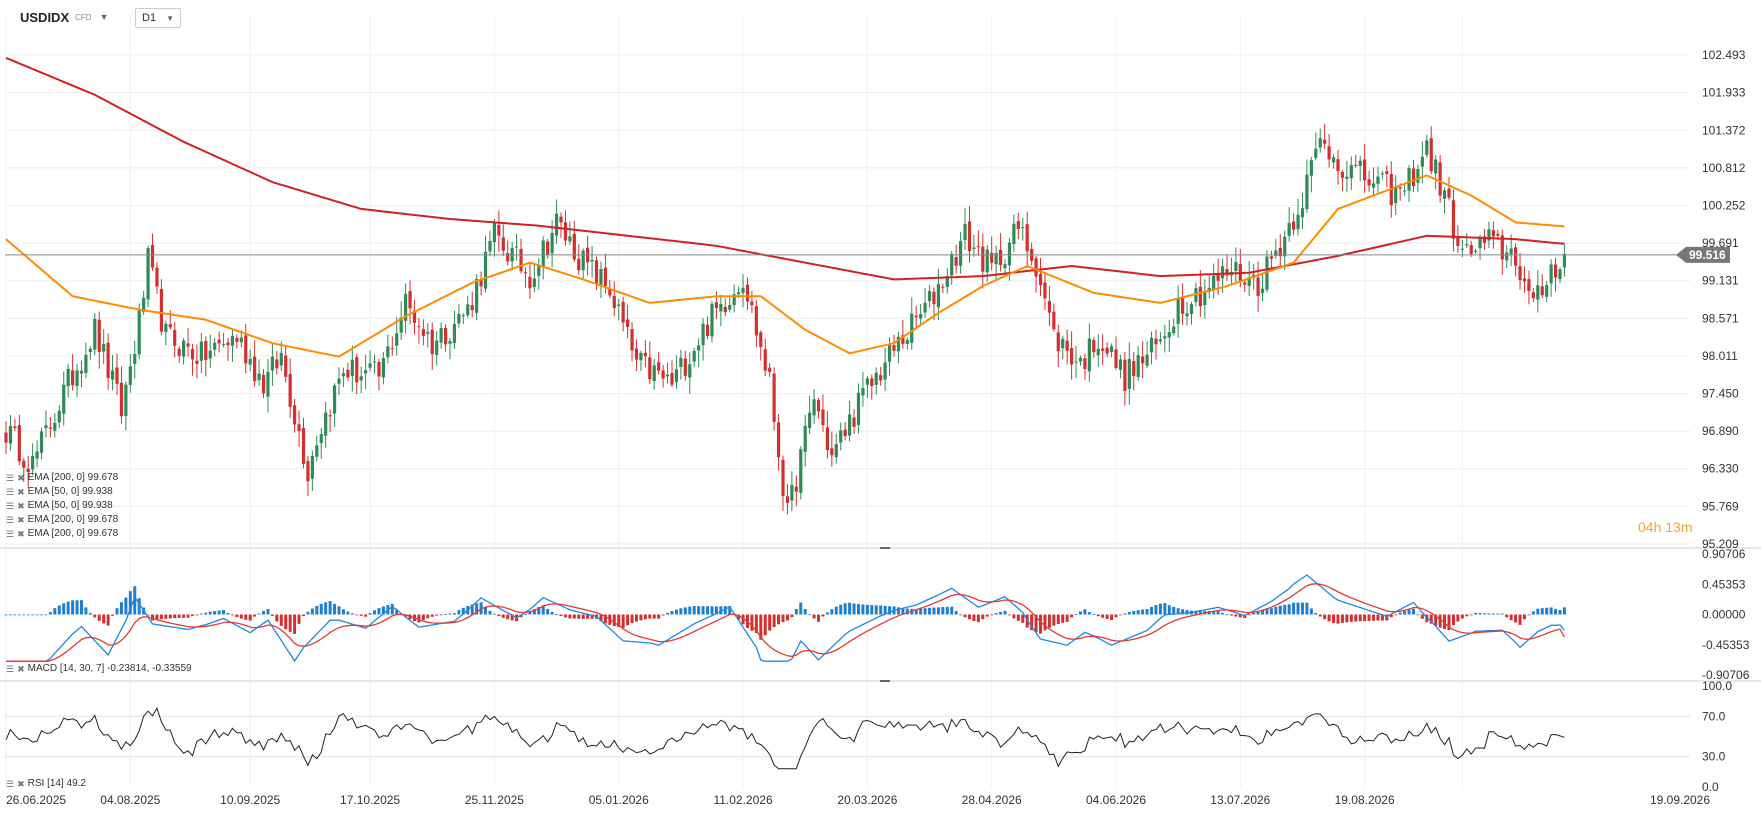 This screenshot has height=819, width=1761. I want to click on rsi-legend: ☰ ✖ RSI [14] 49.2, so click(46, 784).